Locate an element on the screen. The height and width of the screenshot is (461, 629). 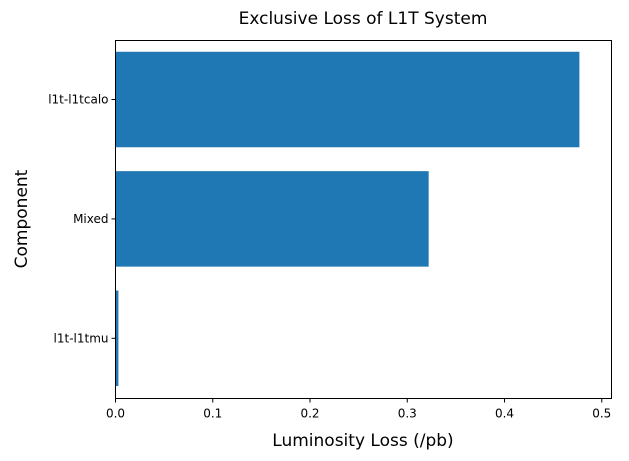
x-tick-label-0: 0.0 is located at coordinates (115, 414).